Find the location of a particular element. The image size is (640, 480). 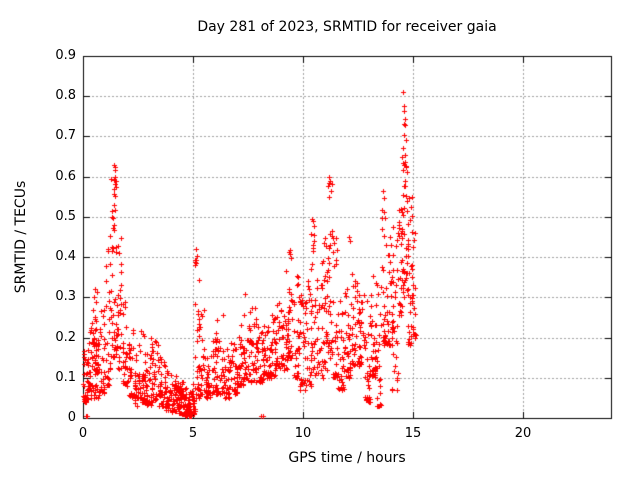

x-axis-label: GPS time / hours is located at coordinates (347, 458).